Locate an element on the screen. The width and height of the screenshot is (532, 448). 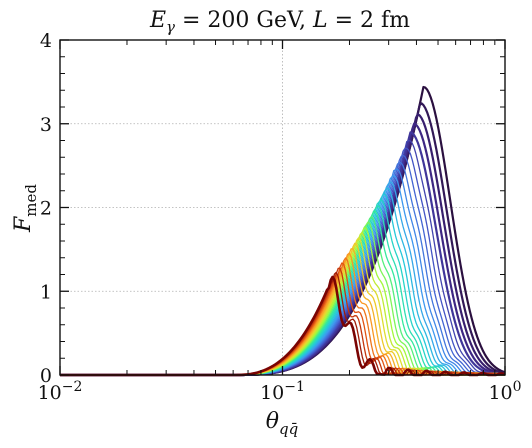
x-tick-label: 10⁻² is located at coordinates (60, 391).